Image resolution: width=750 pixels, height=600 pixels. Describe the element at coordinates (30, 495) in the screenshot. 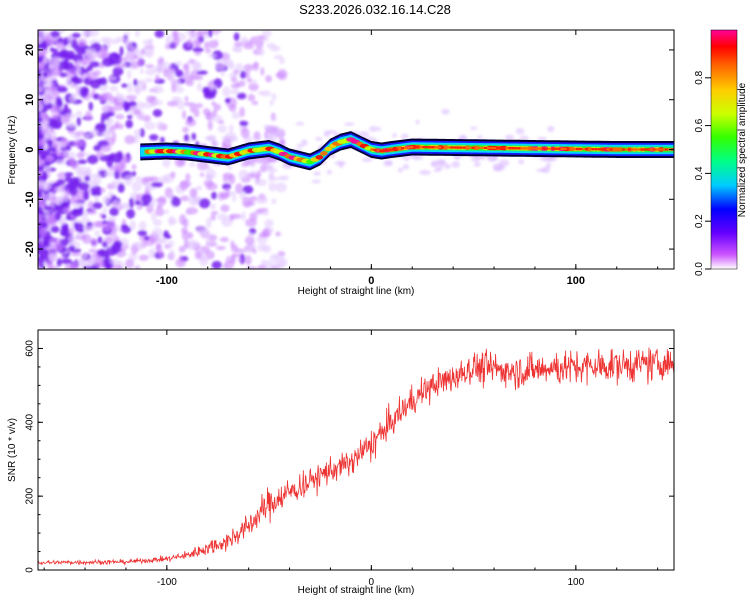

I see `snr-y-tick-label: 200` at that location.